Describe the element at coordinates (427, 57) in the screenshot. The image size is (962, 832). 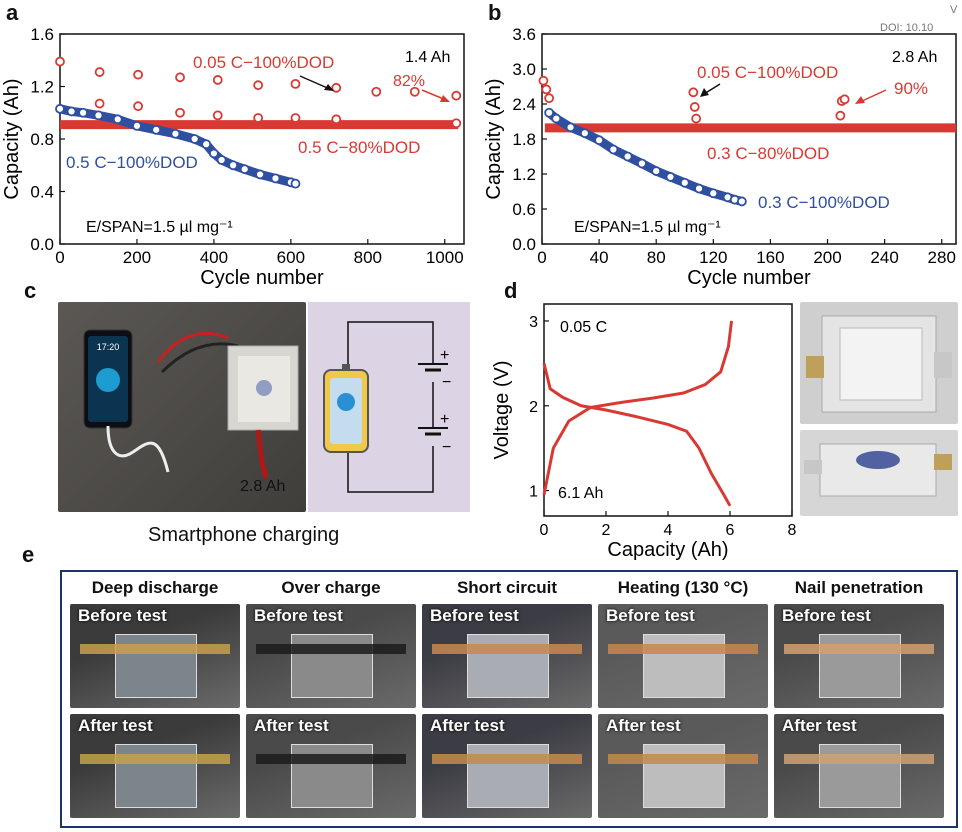
I see `annotation-capacity: 1.4 Ah` at that location.